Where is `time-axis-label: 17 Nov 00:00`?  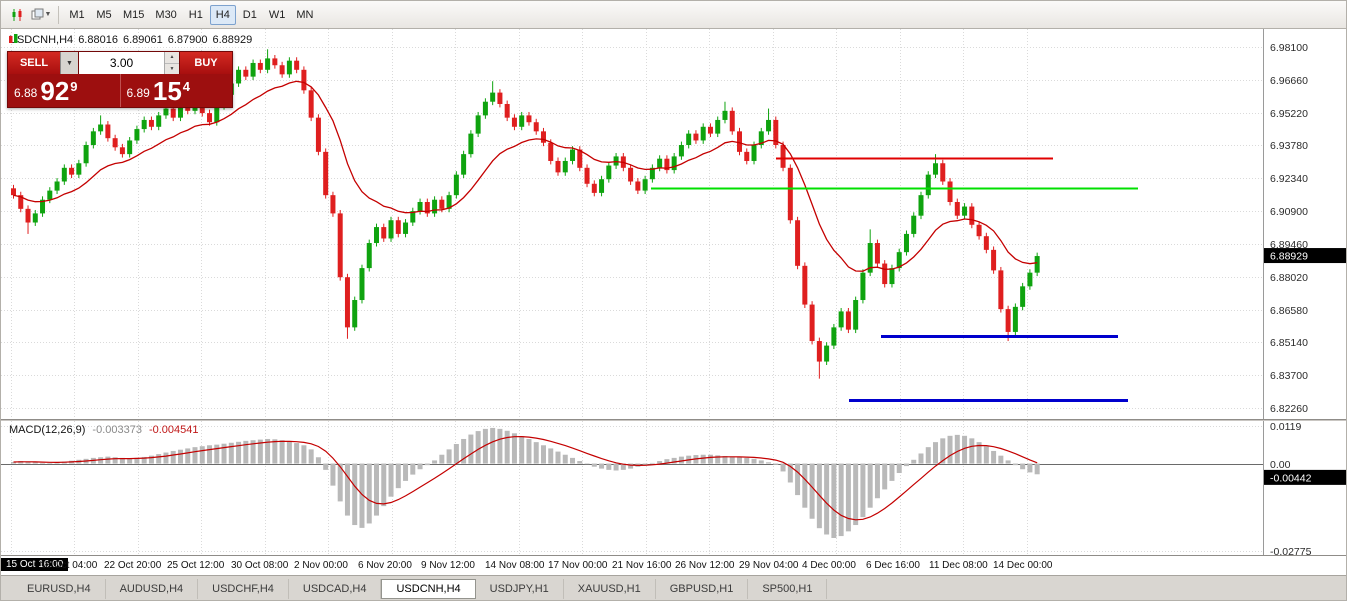 time-axis-label: 17 Nov 00:00 is located at coordinates (578, 565).